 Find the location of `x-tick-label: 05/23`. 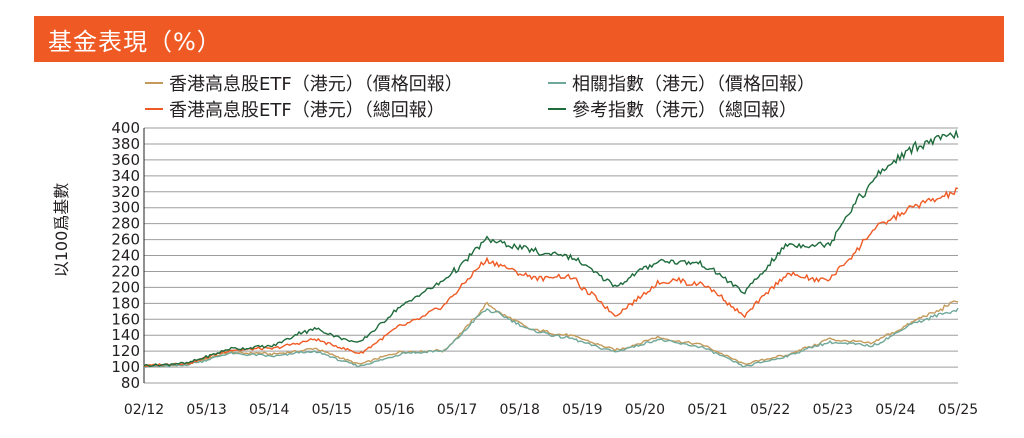

x-tick-label: 05/23 is located at coordinates (833, 410).